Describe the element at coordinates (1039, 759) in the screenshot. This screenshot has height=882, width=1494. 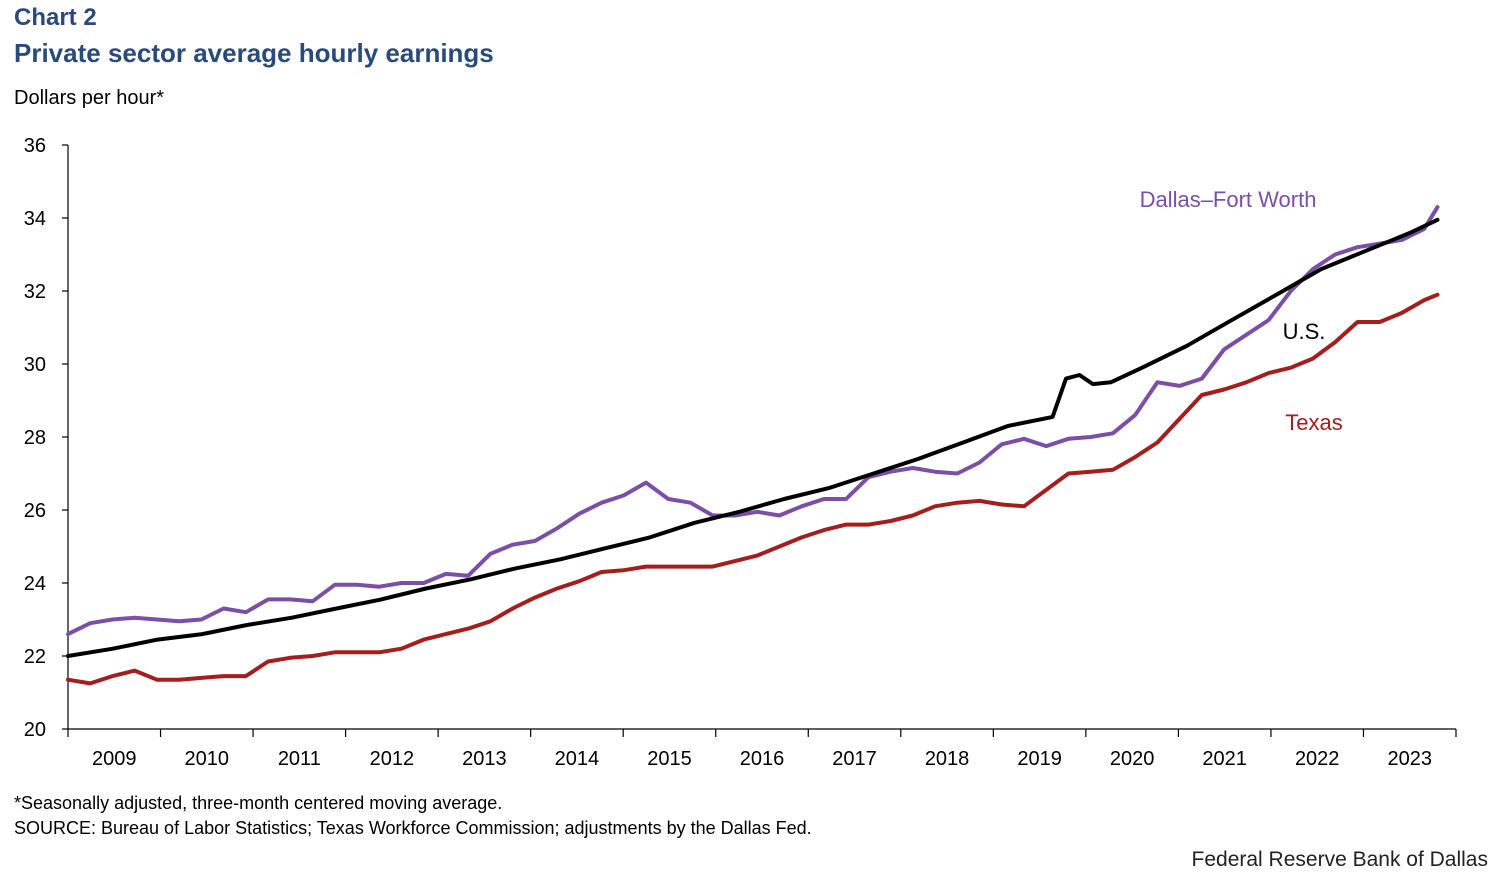
I see `x-tick-label: 2019` at that location.